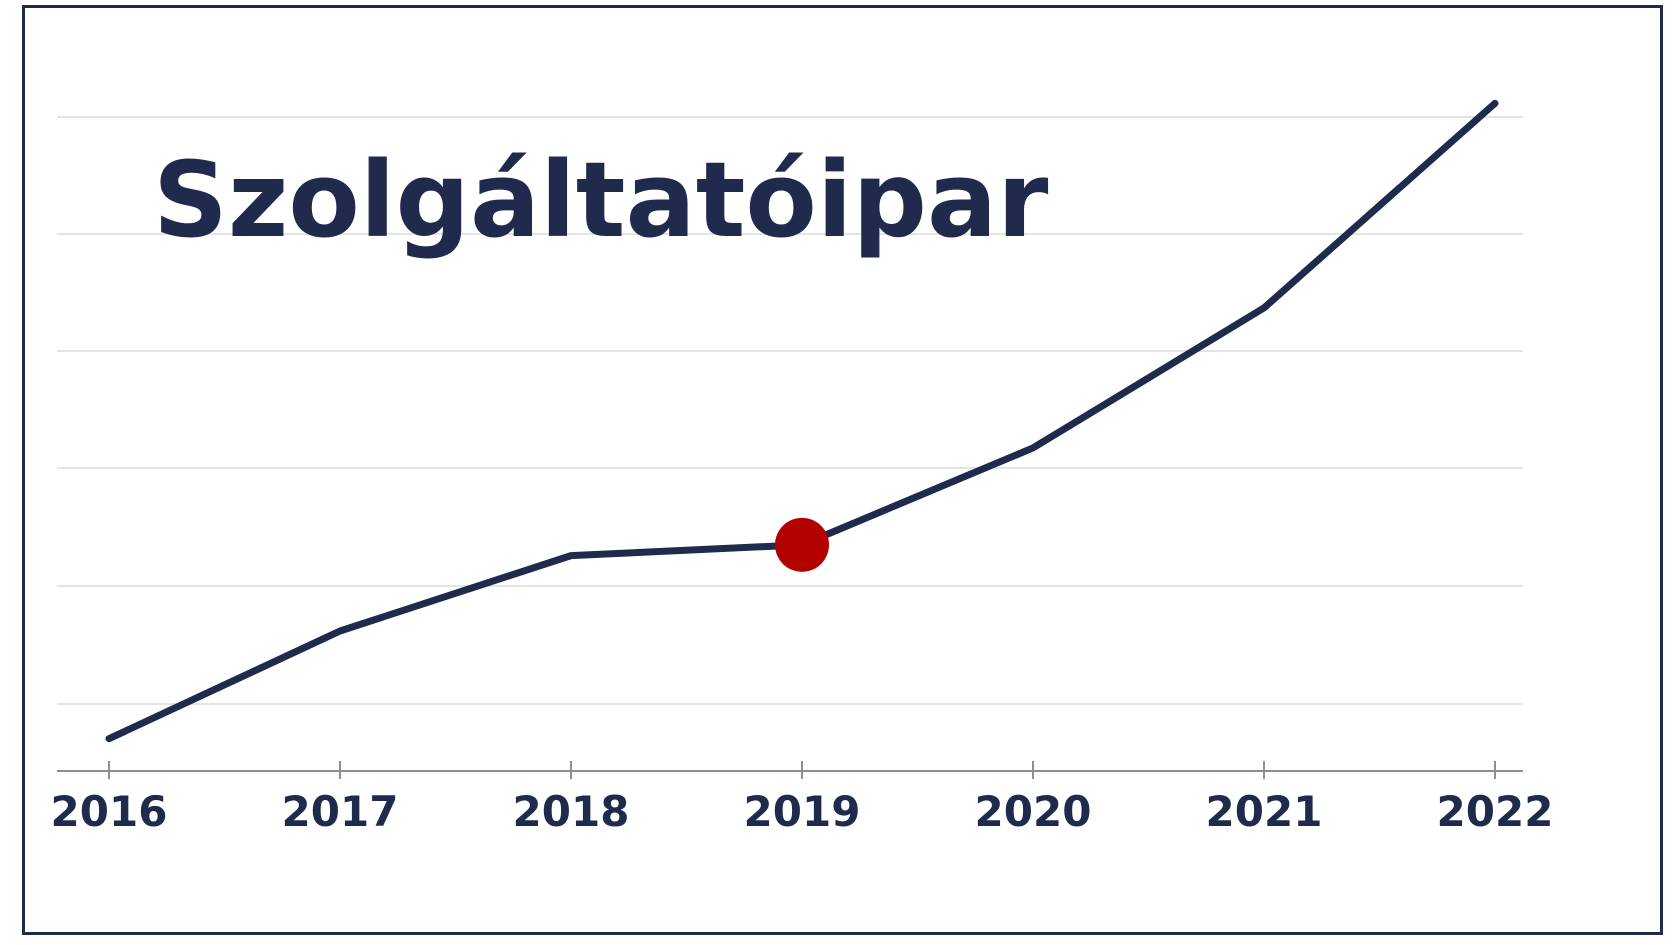  I want to click on x-tick-label: 2022, so click(1495, 811).